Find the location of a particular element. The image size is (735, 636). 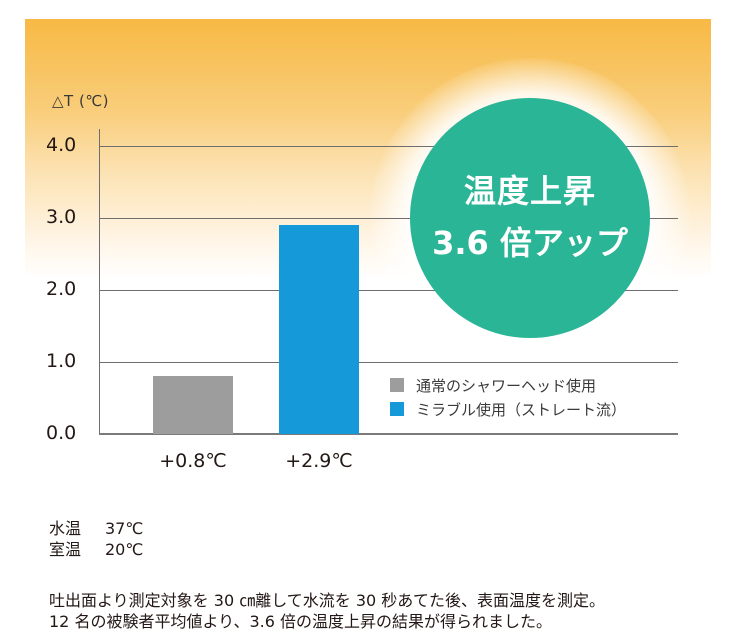

y-axis-title: △T (℃) is located at coordinates (81, 101).